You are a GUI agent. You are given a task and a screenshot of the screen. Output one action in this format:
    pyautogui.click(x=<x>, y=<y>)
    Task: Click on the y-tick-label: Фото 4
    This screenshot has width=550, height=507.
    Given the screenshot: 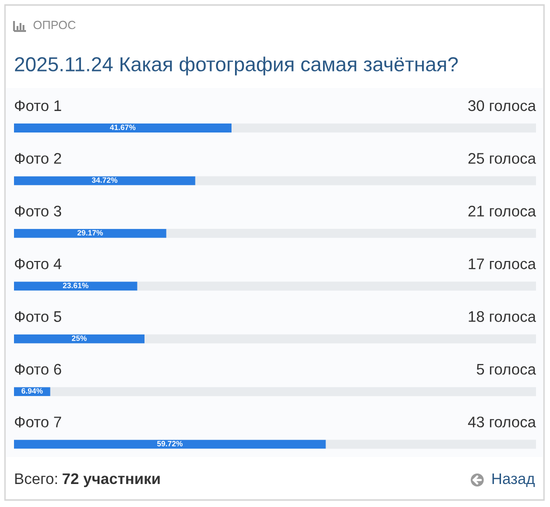 What is the action you would take?
    pyautogui.click(x=38, y=264)
    